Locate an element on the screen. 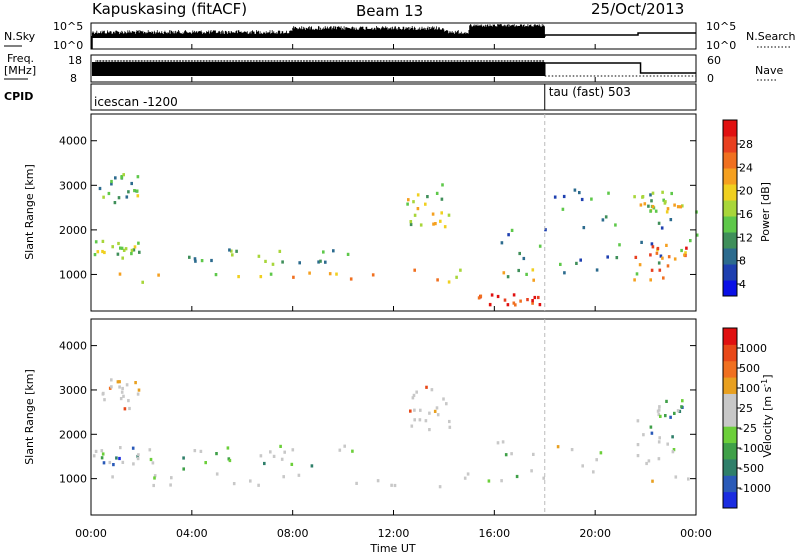 The width and height of the screenshot is (800, 554). power-y-axis-label: Slant Range [km] is located at coordinates (29, 212).